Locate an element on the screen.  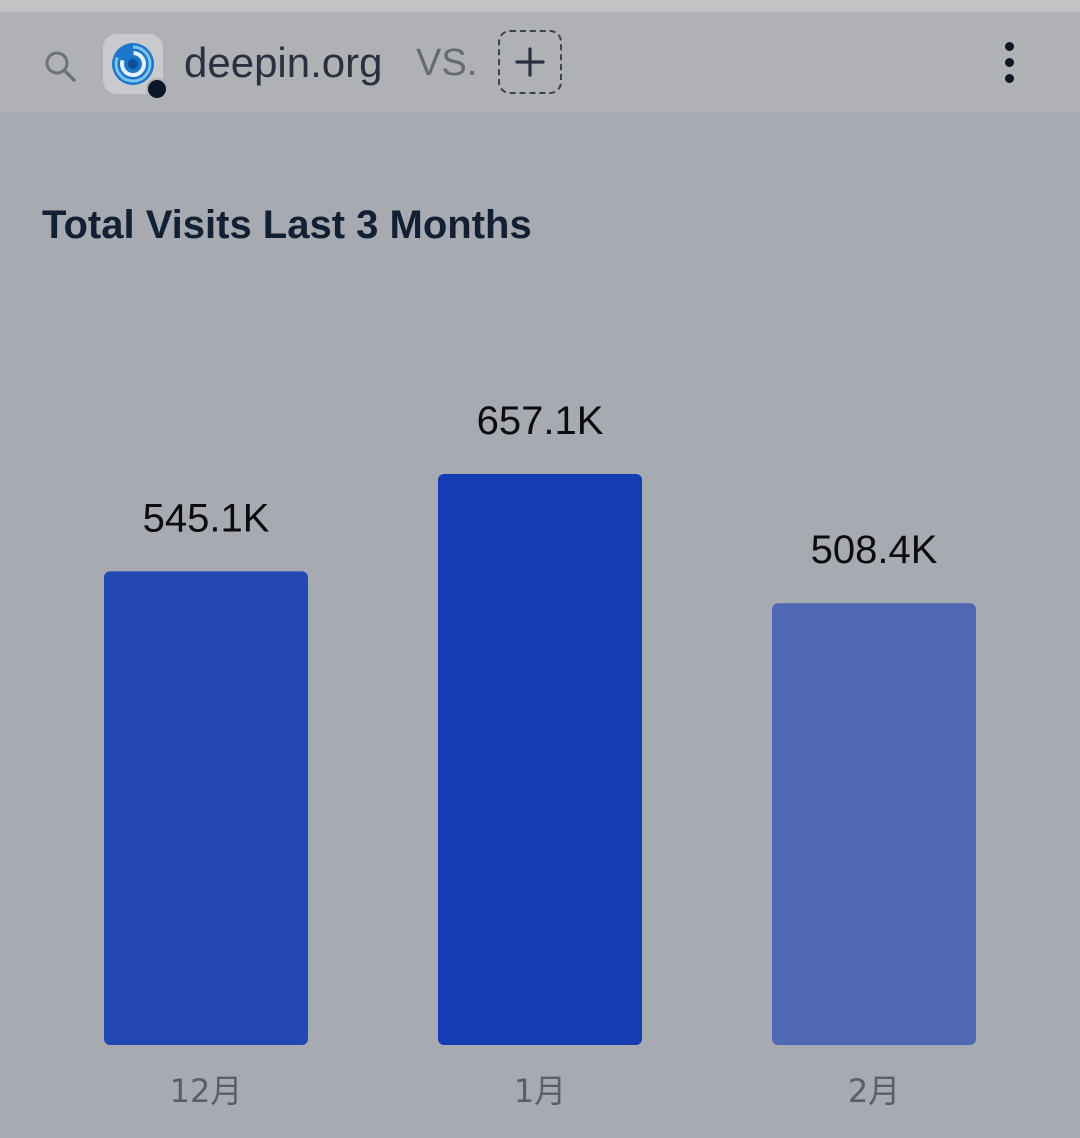
add-competitor-button is located at coordinates (530, 62).